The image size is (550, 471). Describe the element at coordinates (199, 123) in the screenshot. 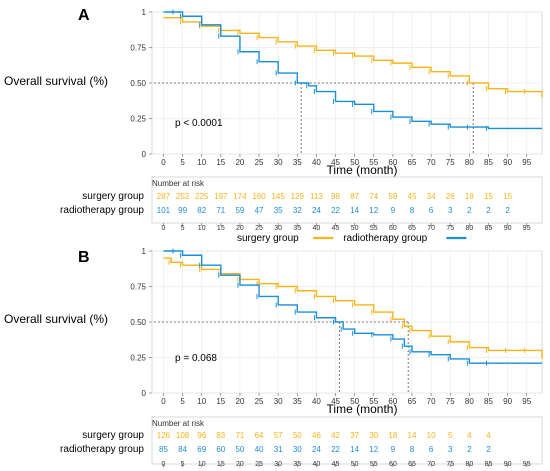

I see `p-value: p < 0.0001` at that location.